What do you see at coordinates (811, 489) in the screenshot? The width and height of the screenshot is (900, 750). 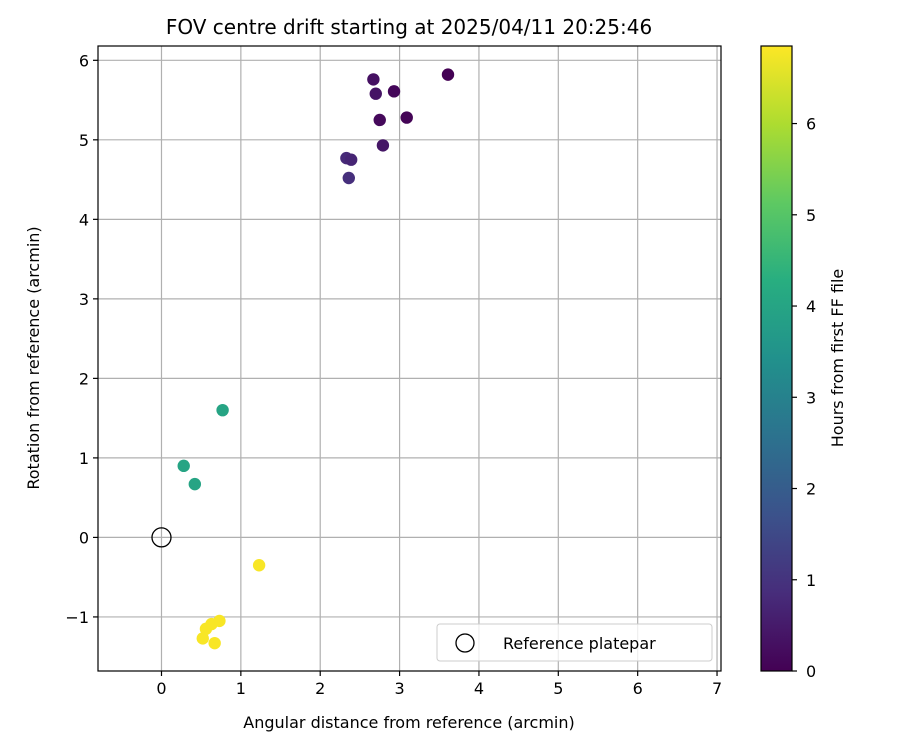 I see `colorbar-tick-label-2: 2` at bounding box center [811, 489].